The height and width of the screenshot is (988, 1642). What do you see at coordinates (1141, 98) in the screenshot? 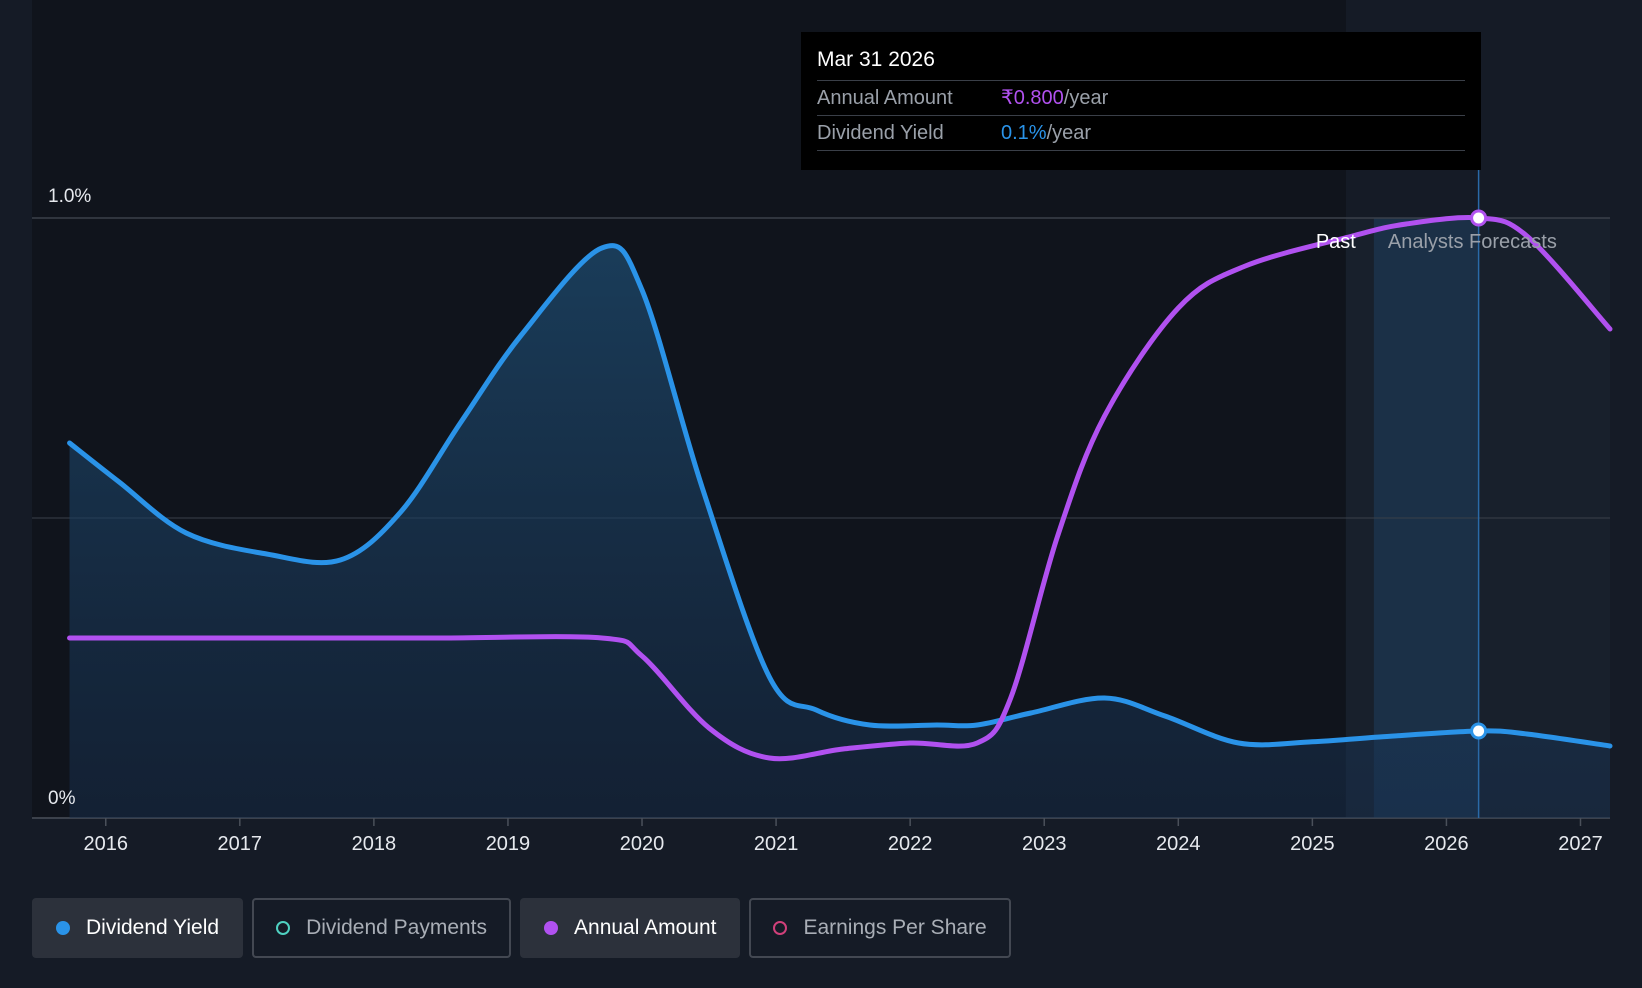
I see `tooltip-annual-row: Annual Amount ₹0.800 /year` at bounding box center [1141, 98].